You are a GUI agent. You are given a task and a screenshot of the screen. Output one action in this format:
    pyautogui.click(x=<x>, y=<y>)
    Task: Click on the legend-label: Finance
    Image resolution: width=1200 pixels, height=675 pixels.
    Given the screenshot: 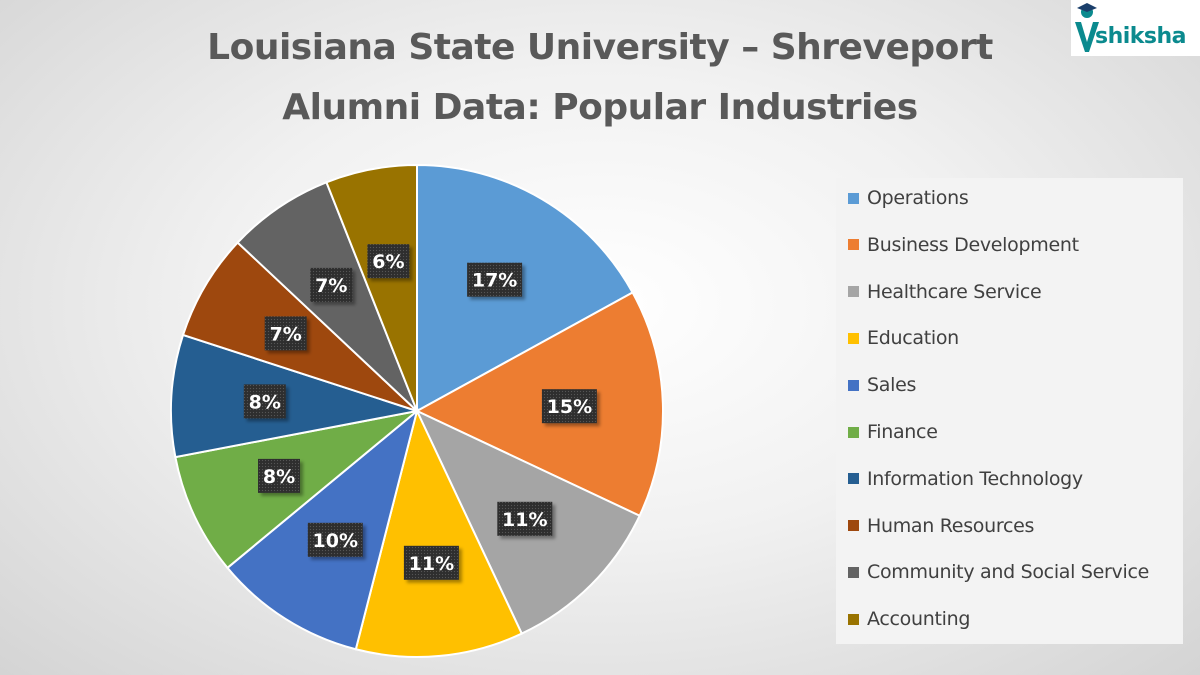 What is the action you would take?
    pyautogui.click(x=902, y=432)
    